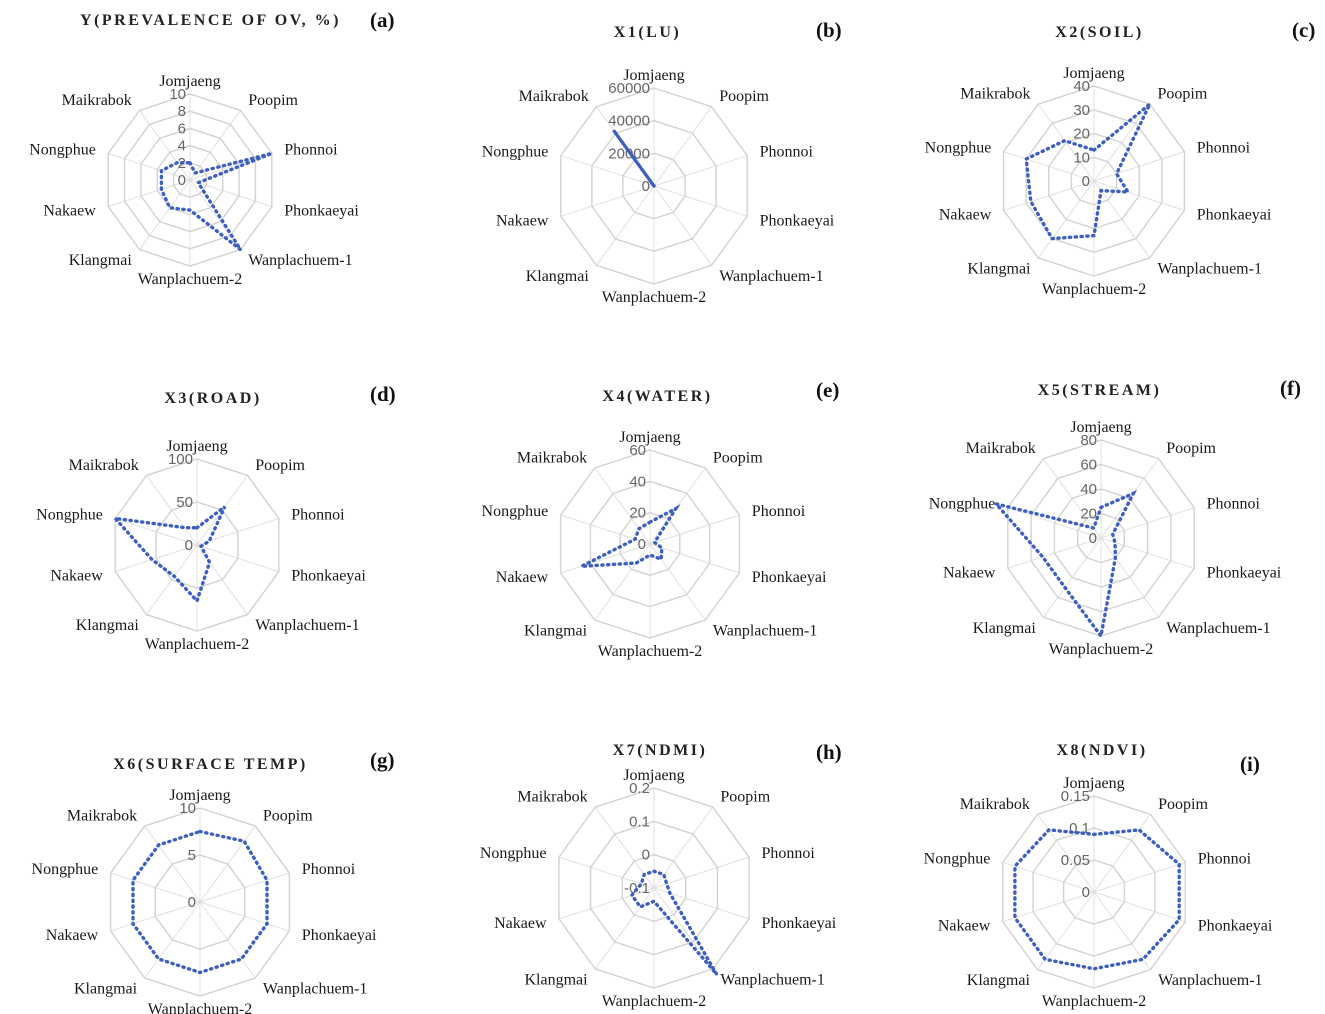  Describe the element at coordinates (382, 760) in the screenshot. I see `panel-letter: (g)` at that location.